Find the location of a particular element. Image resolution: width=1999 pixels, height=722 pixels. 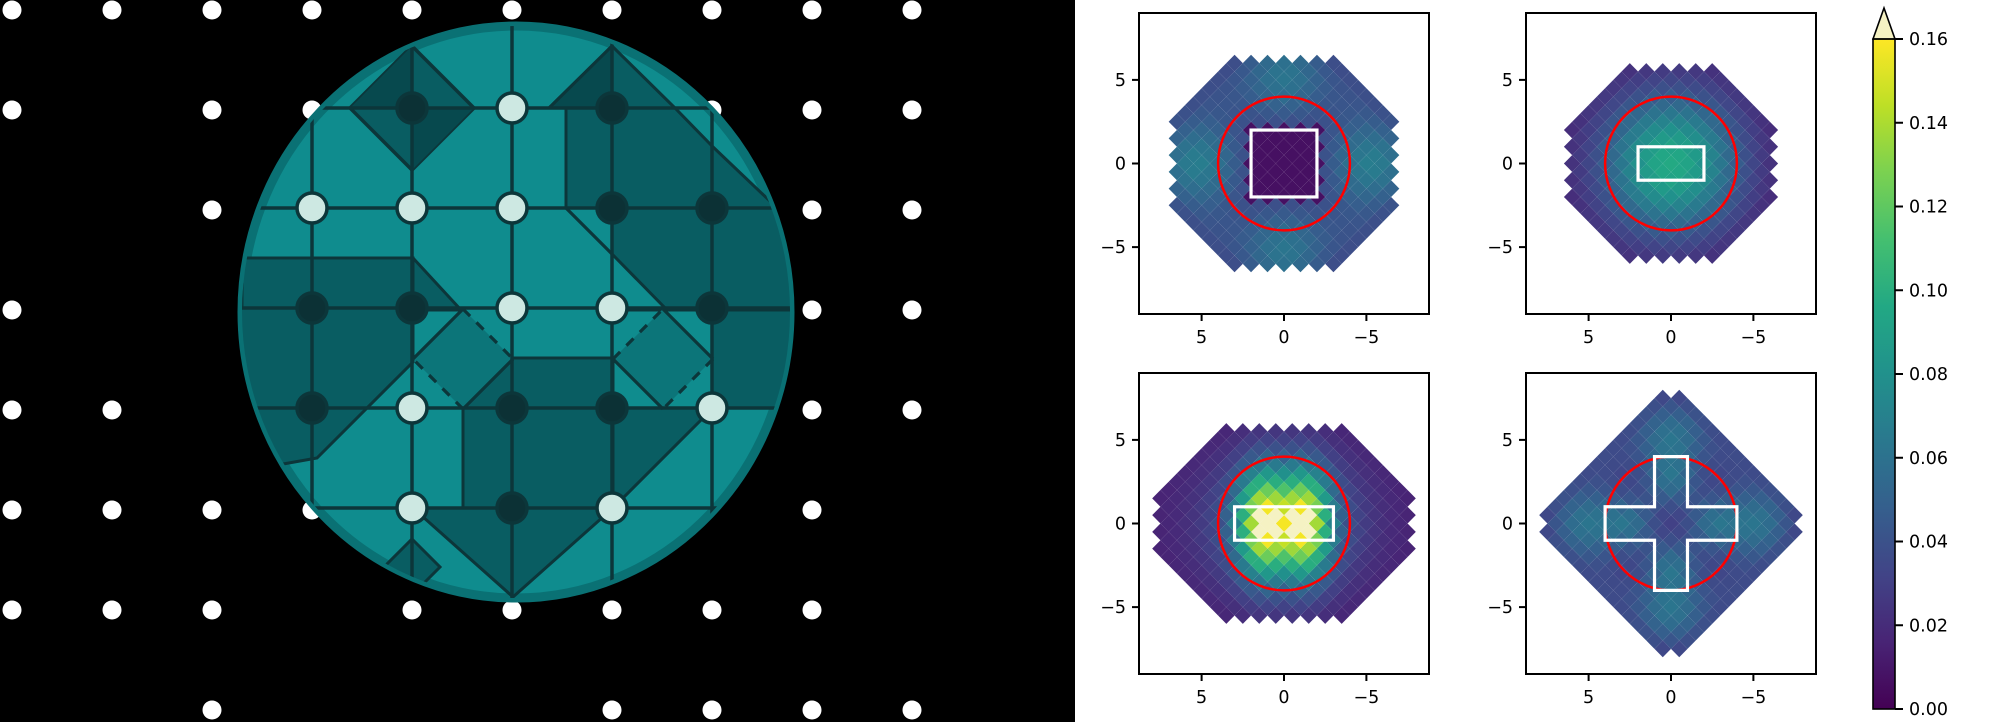

colorbar: 0.16 0.14 0.12 0.10 0.08 0.06 0.04 0.02 0.00 is located at coordinates (1909, 362).